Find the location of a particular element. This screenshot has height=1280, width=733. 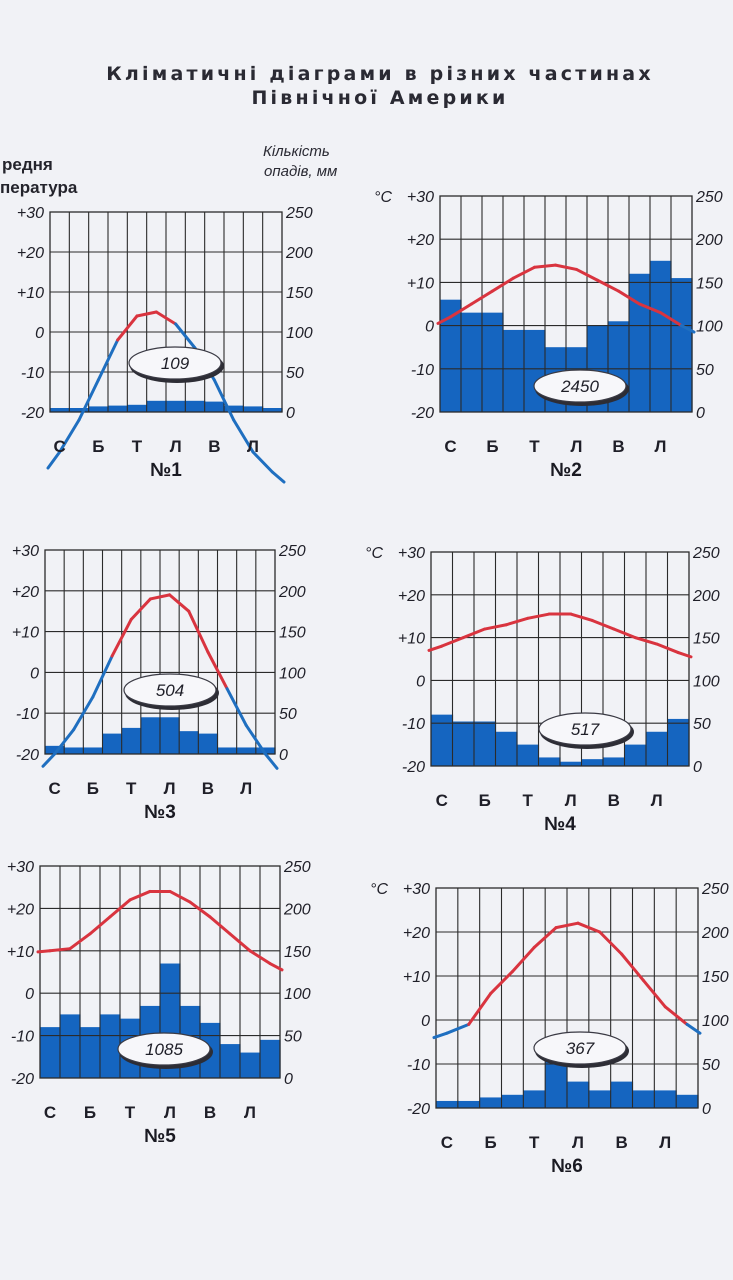

precip-tick-label: 250 is located at coordinates (715, 889).